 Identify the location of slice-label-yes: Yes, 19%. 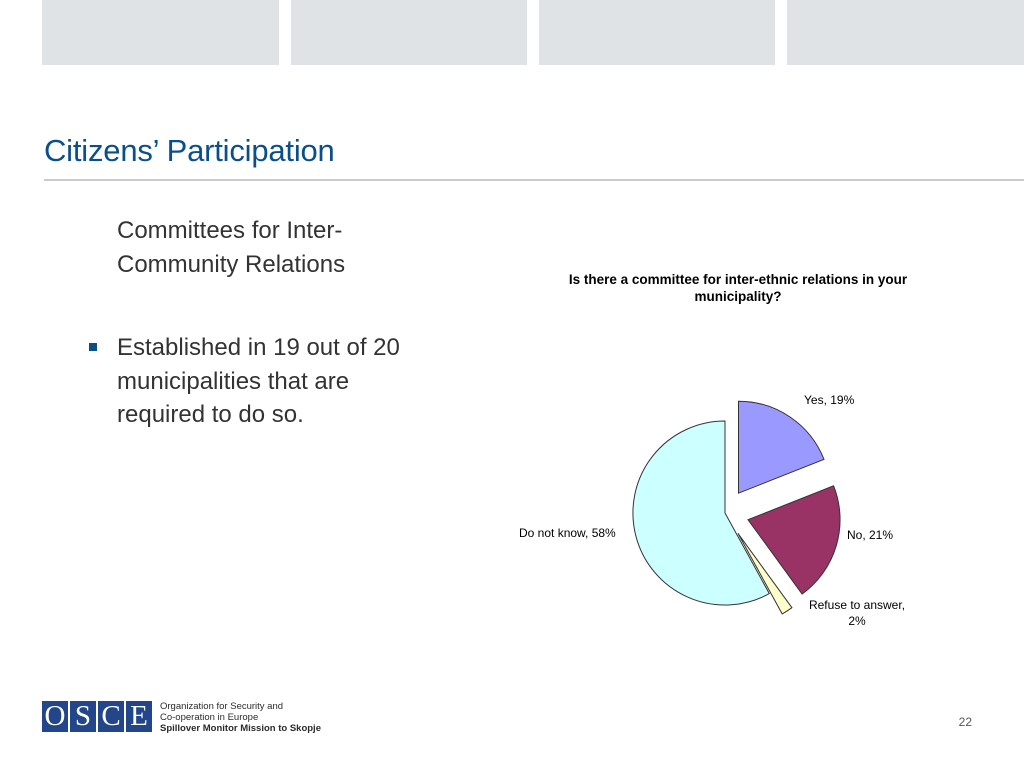
(829, 400).